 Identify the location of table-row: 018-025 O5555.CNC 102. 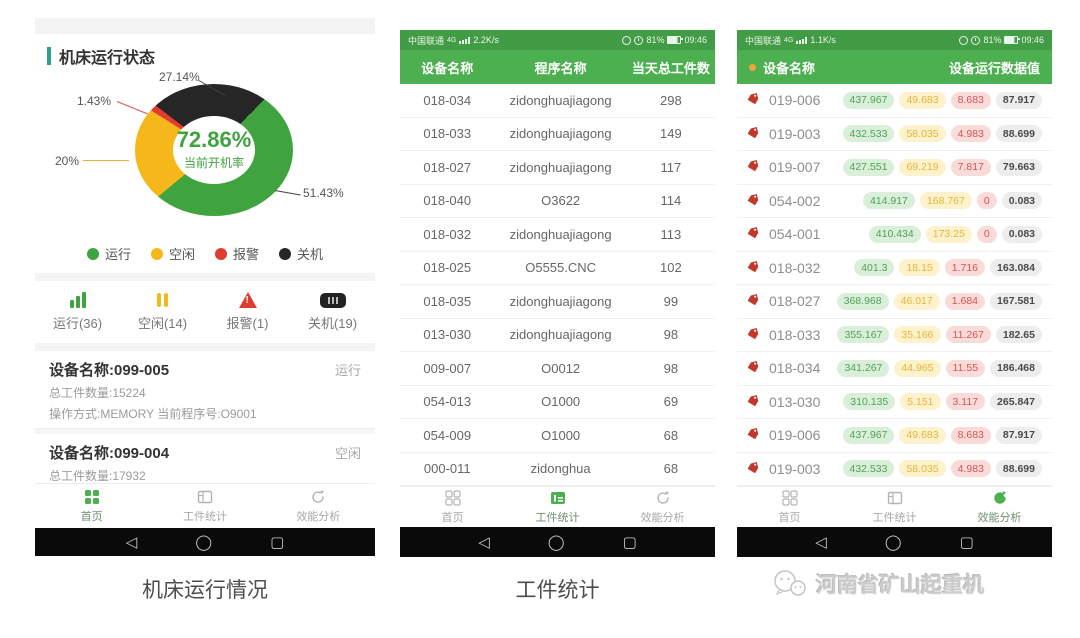
(557, 268).